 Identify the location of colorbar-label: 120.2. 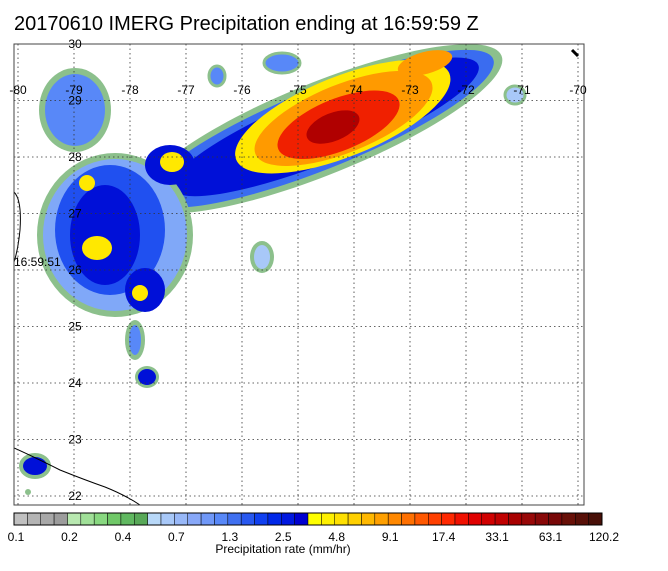
(604, 537).